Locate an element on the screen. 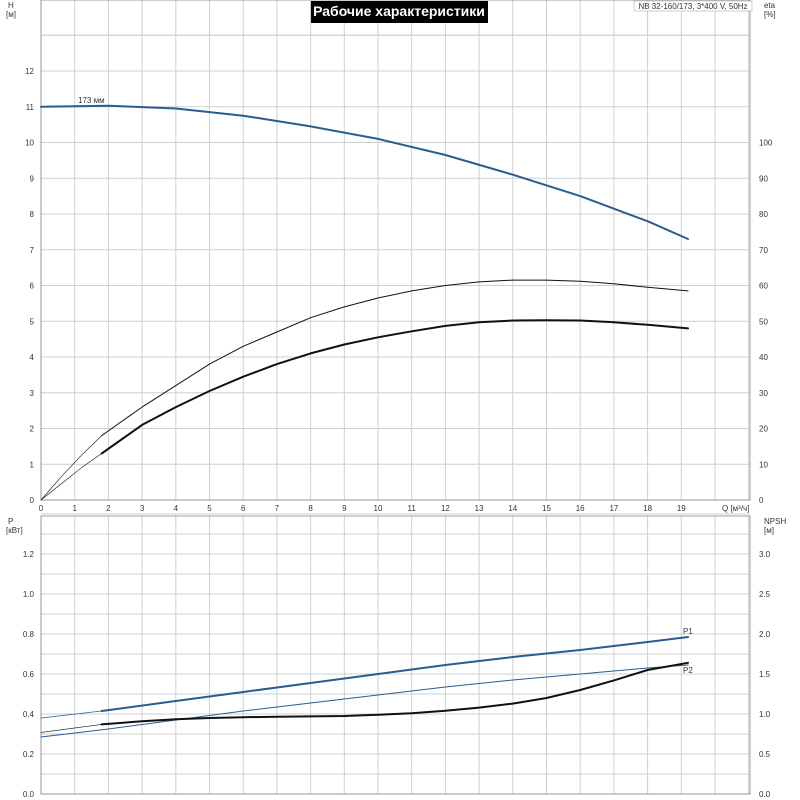  title-background is located at coordinates (399, 12).